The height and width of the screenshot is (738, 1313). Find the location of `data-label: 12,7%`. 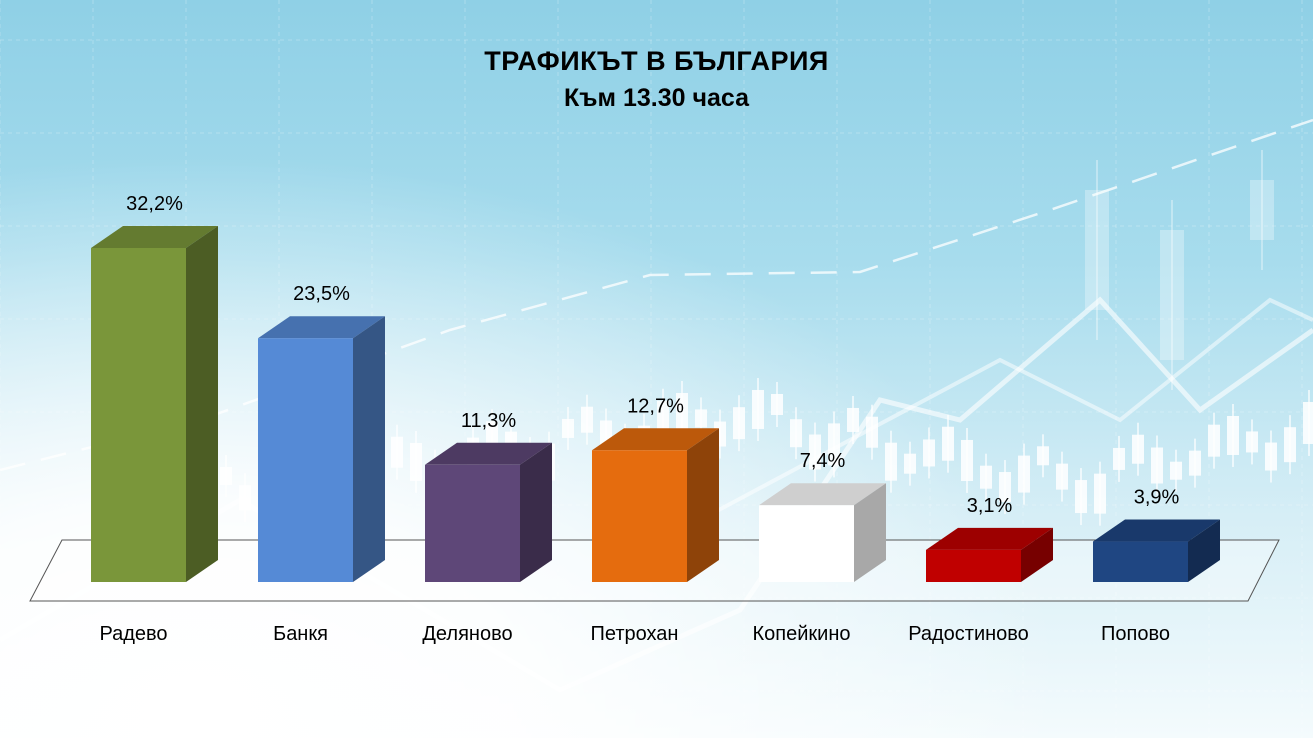

data-label: 12,7% is located at coordinates (655, 406).